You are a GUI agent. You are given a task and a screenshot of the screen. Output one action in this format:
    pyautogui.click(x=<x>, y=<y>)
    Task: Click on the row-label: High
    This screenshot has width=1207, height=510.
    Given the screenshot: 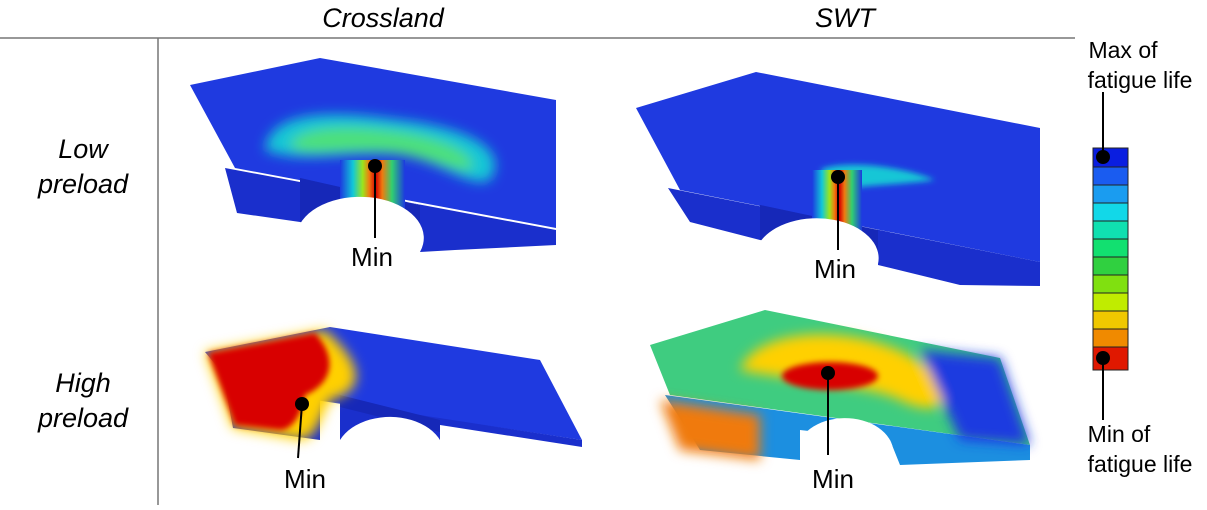 What is the action you would take?
    pyautogui.click(x=83, y=383)
    